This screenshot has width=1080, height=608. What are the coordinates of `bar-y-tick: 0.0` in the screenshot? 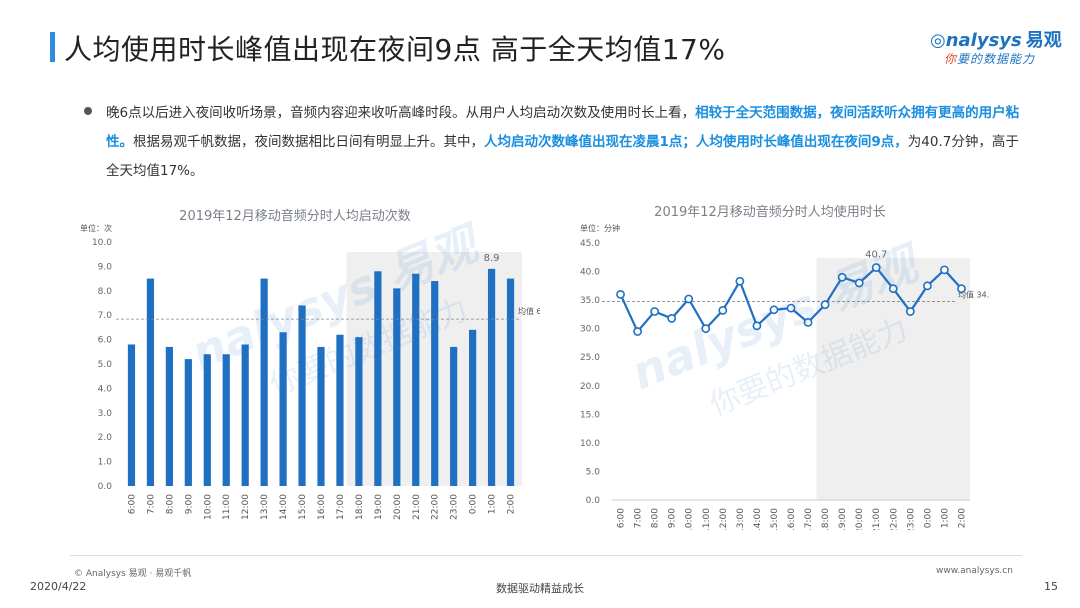 It's located at (105, 487).